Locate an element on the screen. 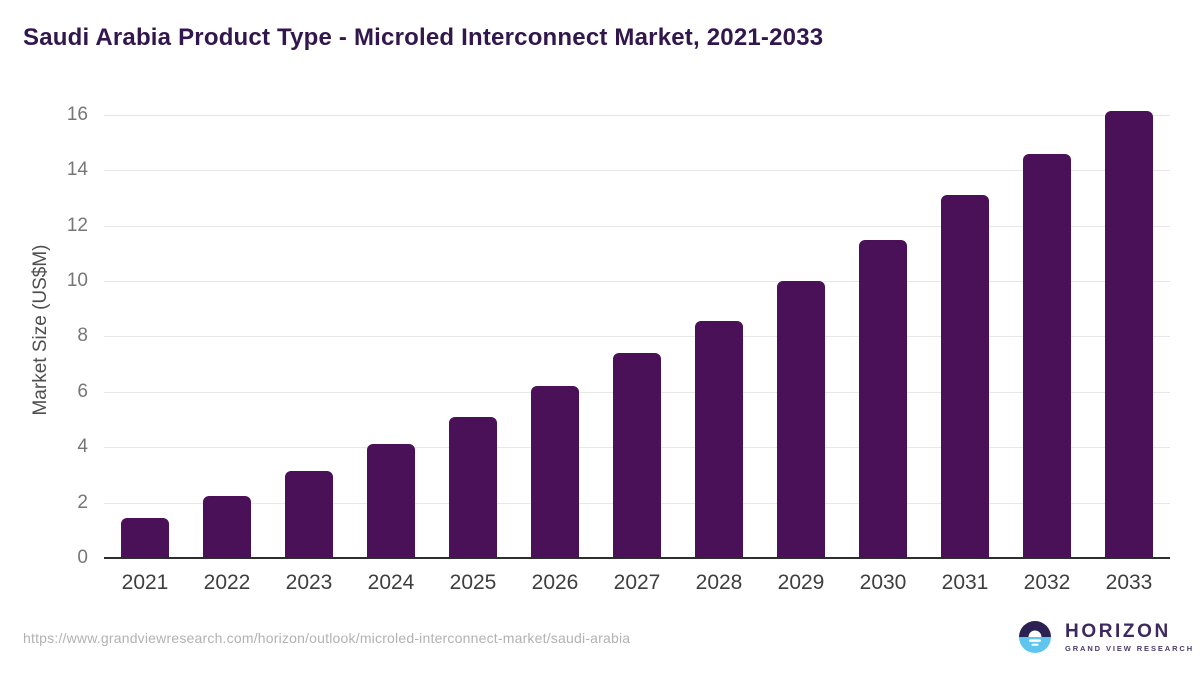 This screenshot has width=1200, height=675. bar-2031 is located at coordinates (965, 376).